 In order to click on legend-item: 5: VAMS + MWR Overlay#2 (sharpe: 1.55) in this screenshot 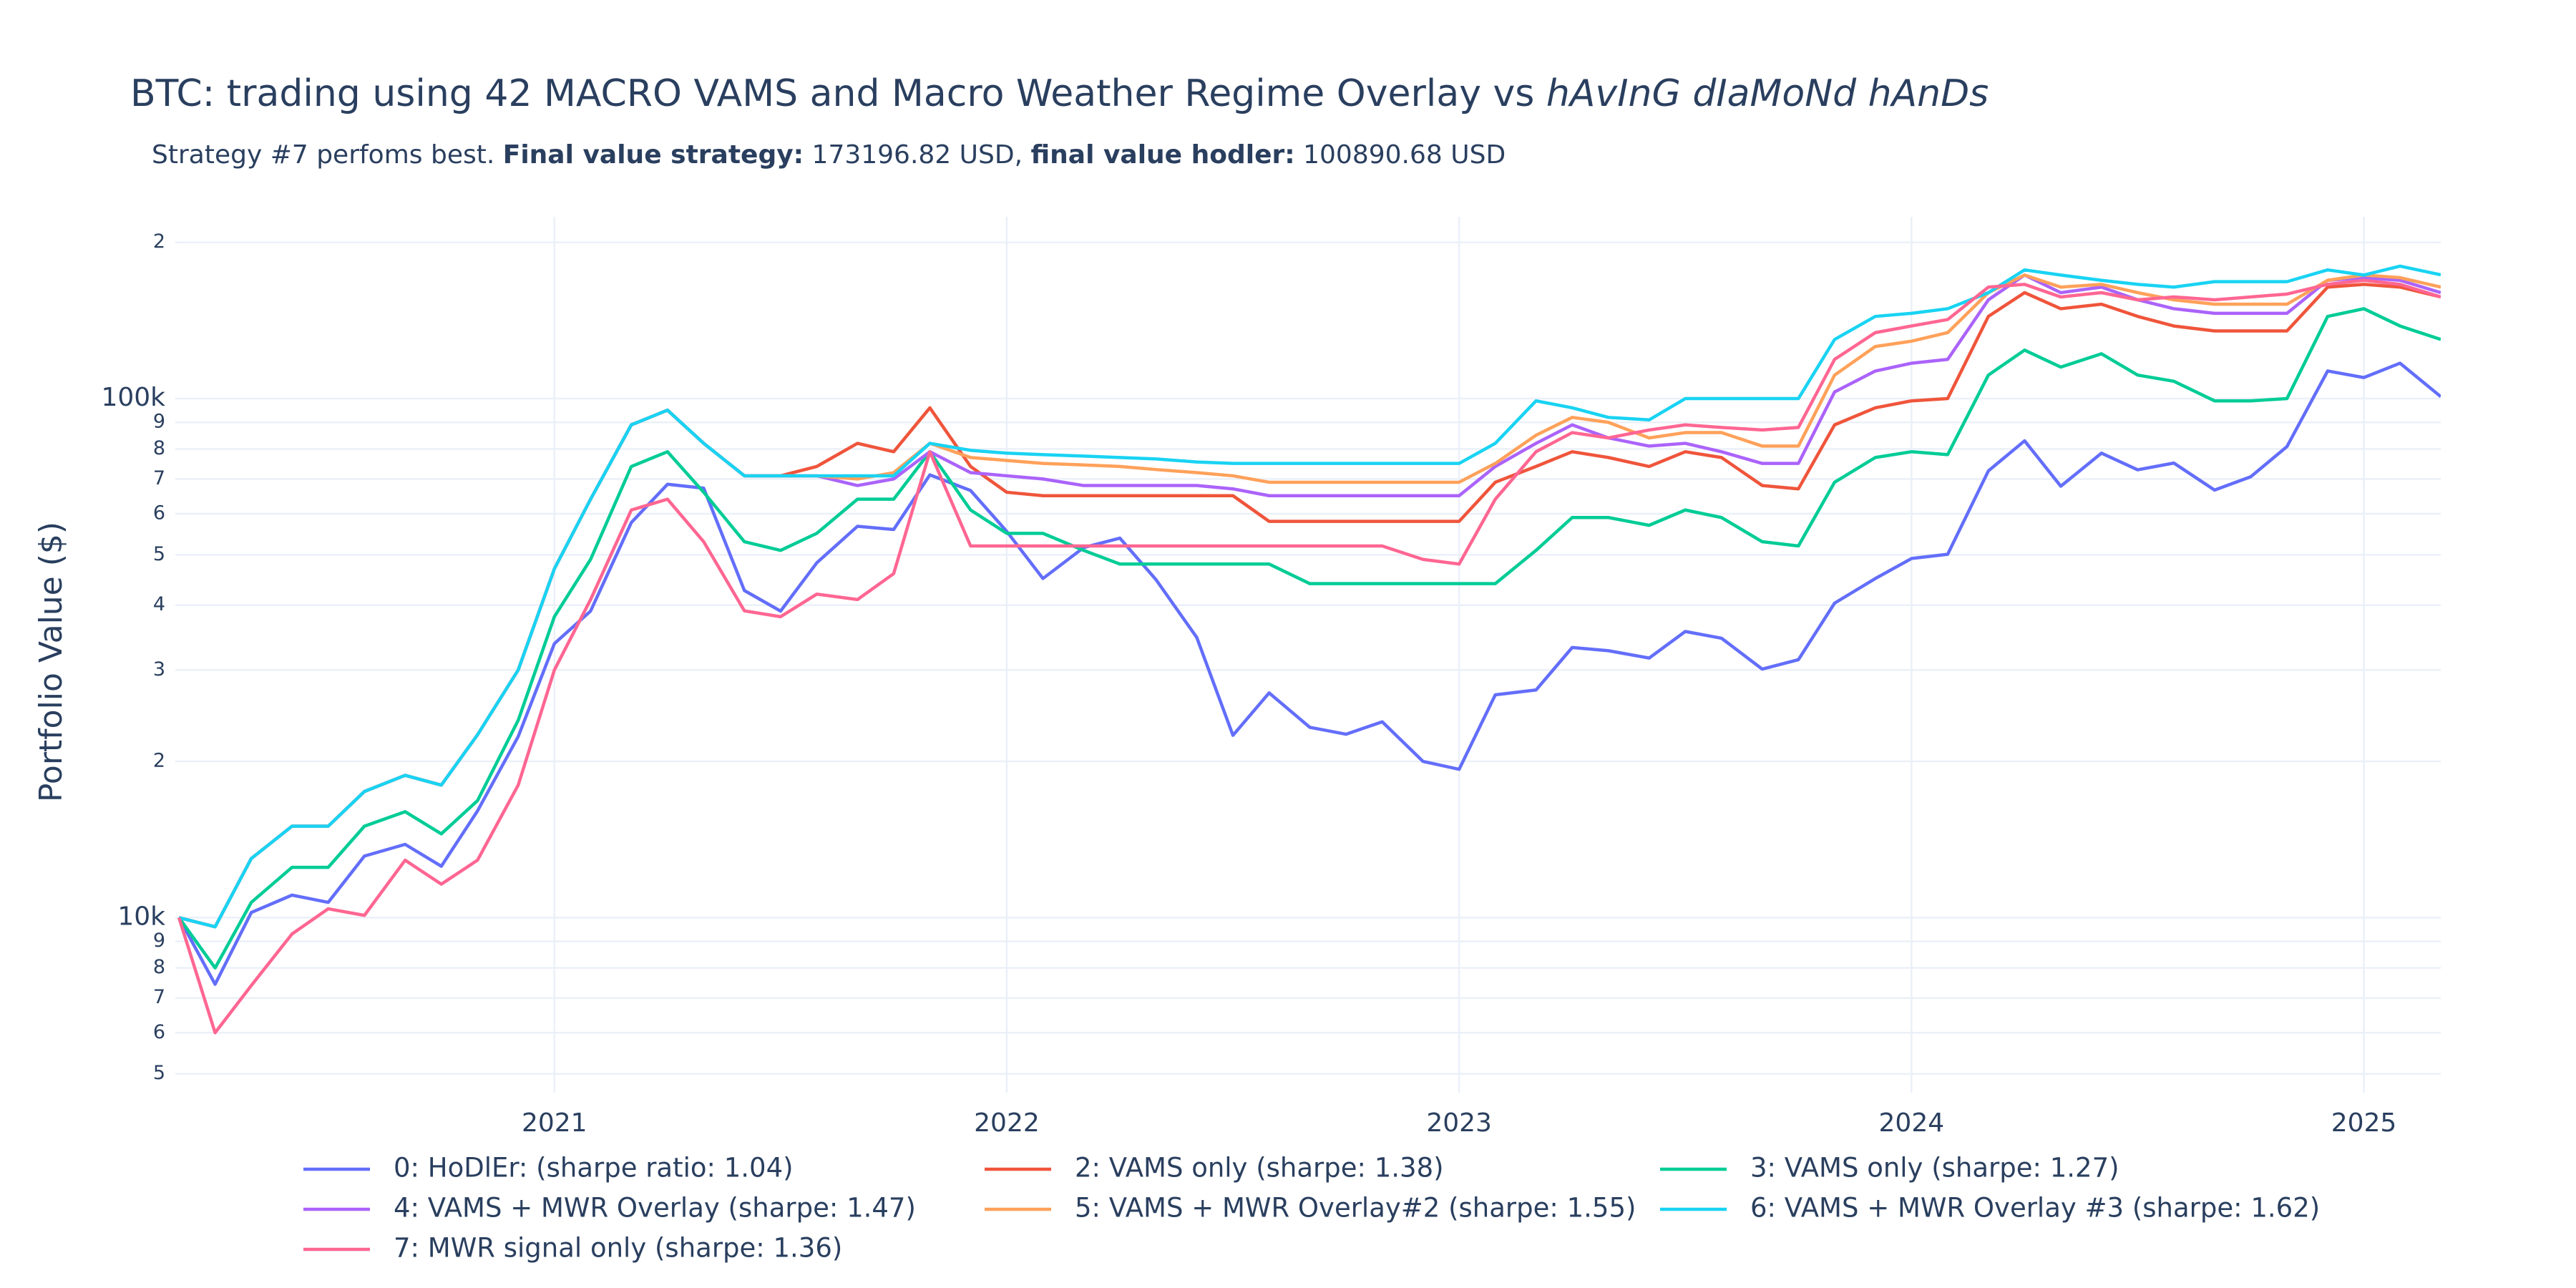, I will do `click(1310, 1208)`.